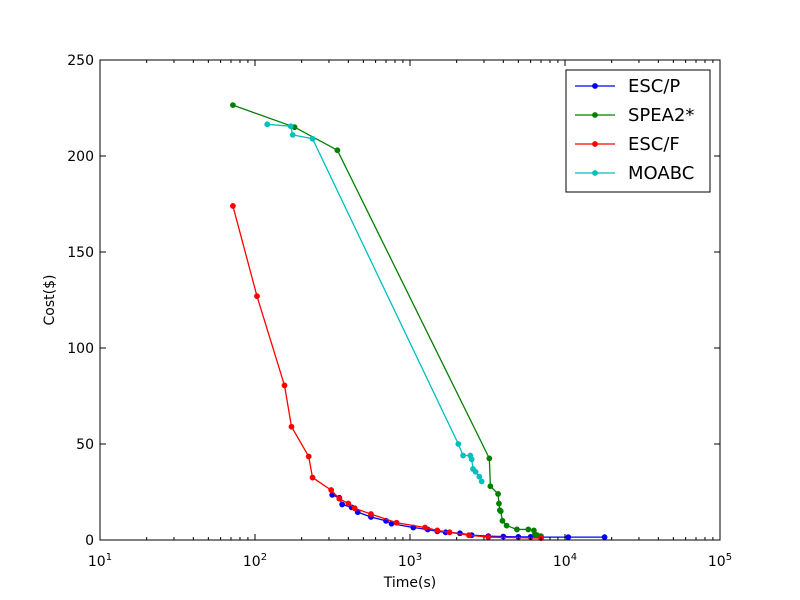  What do you see at coordinates (80, 157) in the screenshot?
I see `y-tick-label: 200` at bounding box center [80, 157].